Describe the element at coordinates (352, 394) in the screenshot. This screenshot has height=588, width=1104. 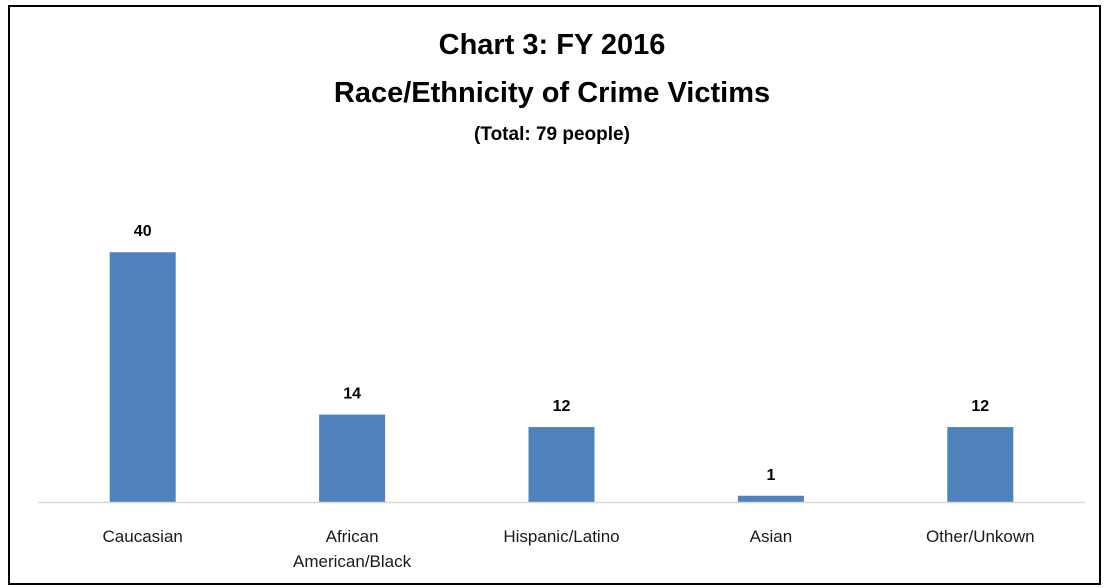
I see `data-label-2: 14` at that location.